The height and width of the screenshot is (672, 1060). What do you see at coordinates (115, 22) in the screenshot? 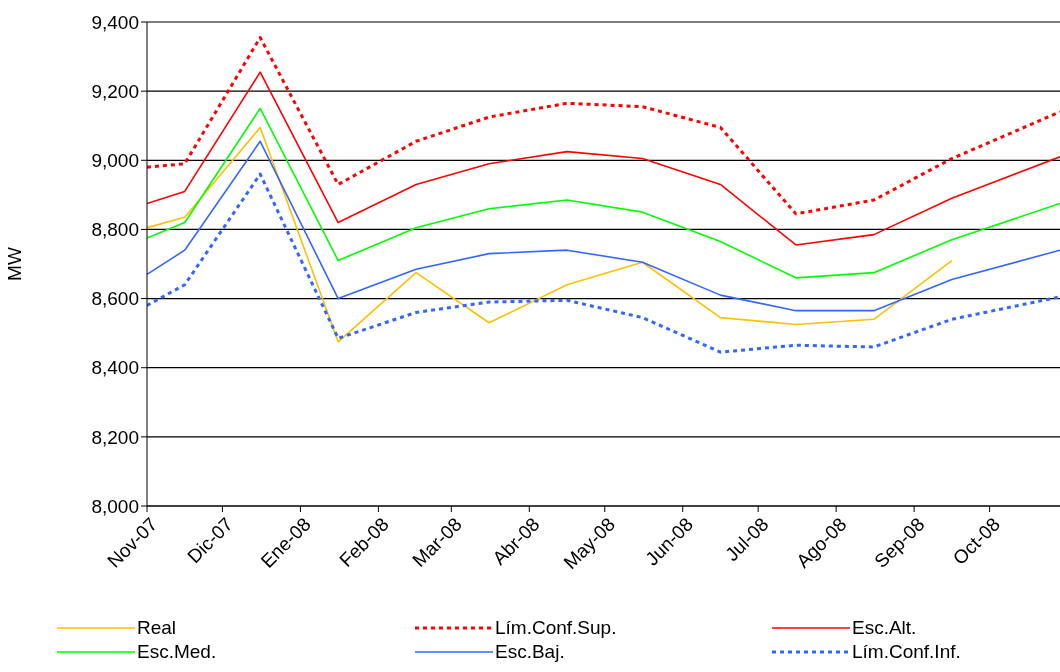
I see `y-tick-label: 9,400` at bounding box center [115, 22].